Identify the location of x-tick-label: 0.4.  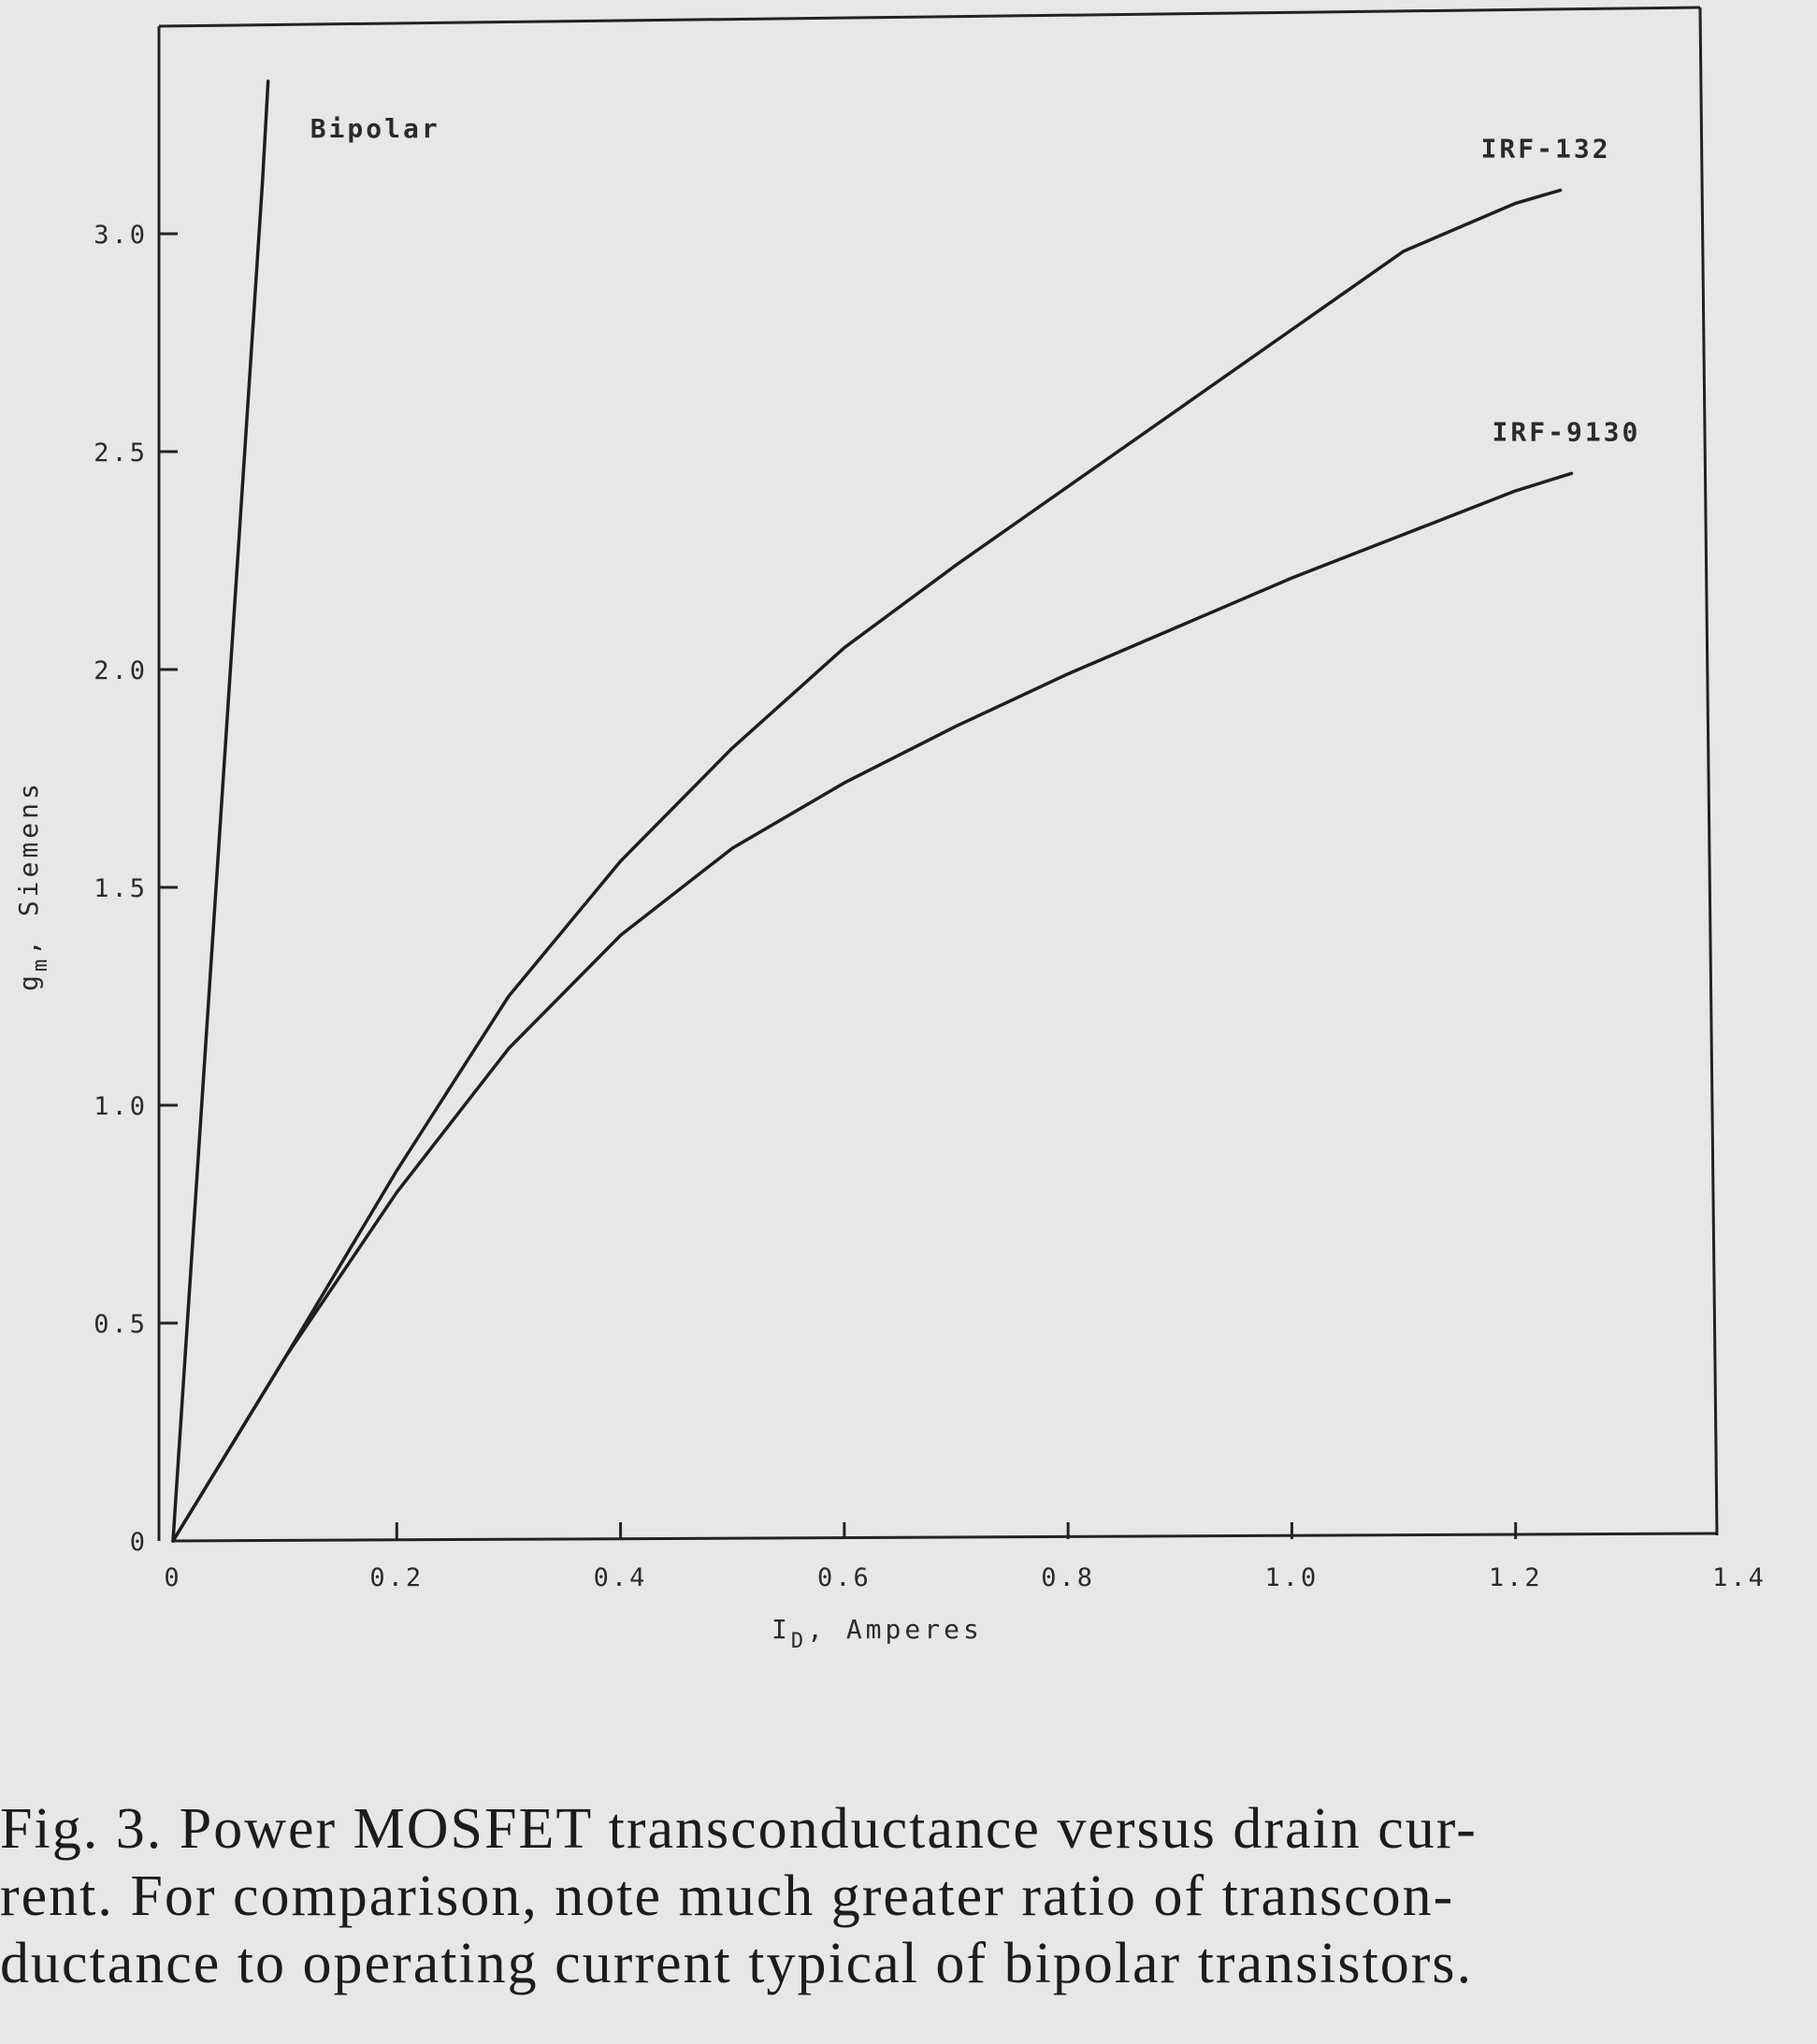
(621, 1577).